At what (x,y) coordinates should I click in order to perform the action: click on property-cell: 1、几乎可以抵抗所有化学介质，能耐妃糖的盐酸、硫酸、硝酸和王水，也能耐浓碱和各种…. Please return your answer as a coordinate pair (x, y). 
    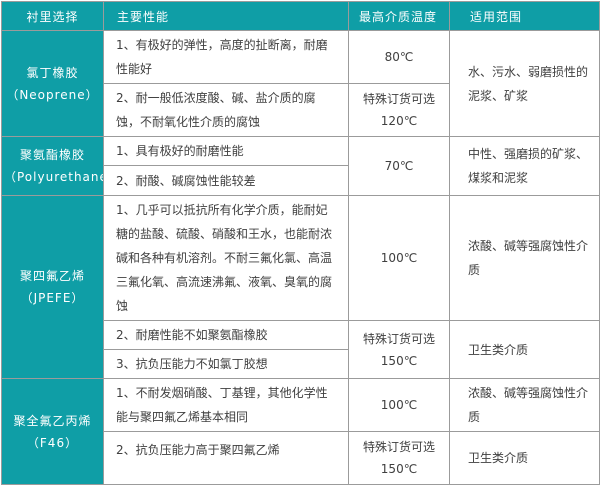
    Looking at the image, I should click on (226, 258).